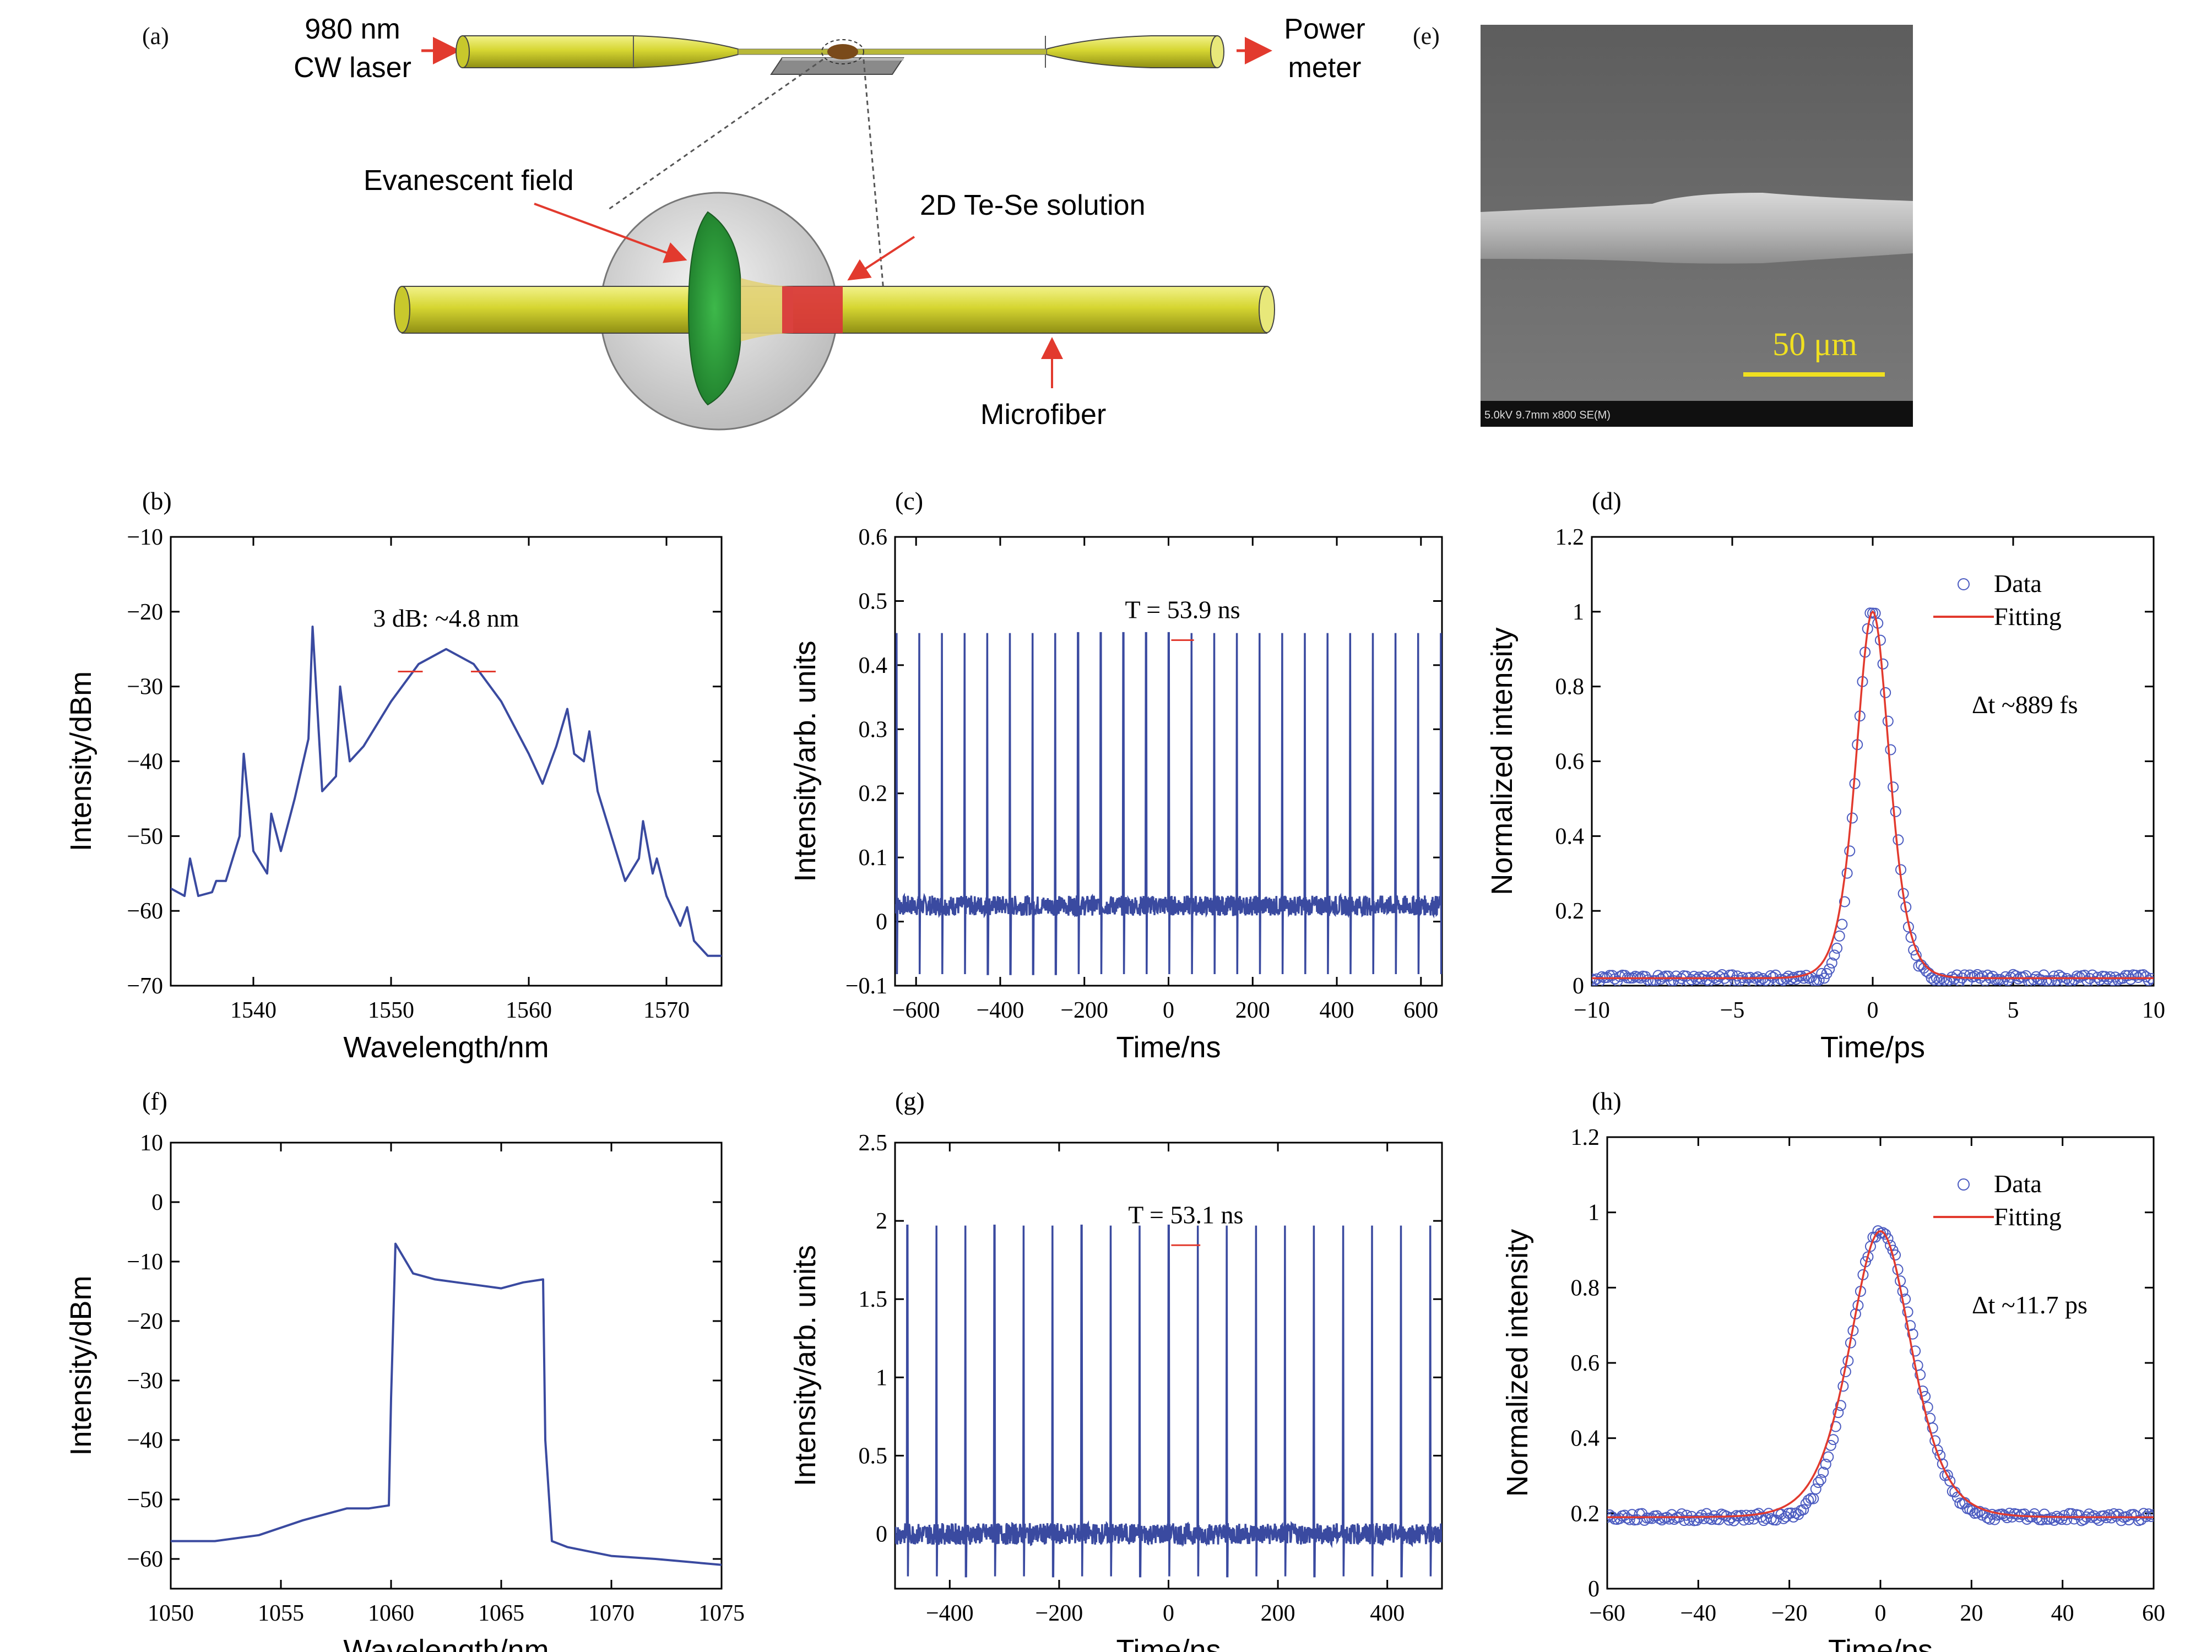  What do you see at coordinates (812, 309) in the screenshot?
I see `te-se-coating` at bounding box center [812, 309].